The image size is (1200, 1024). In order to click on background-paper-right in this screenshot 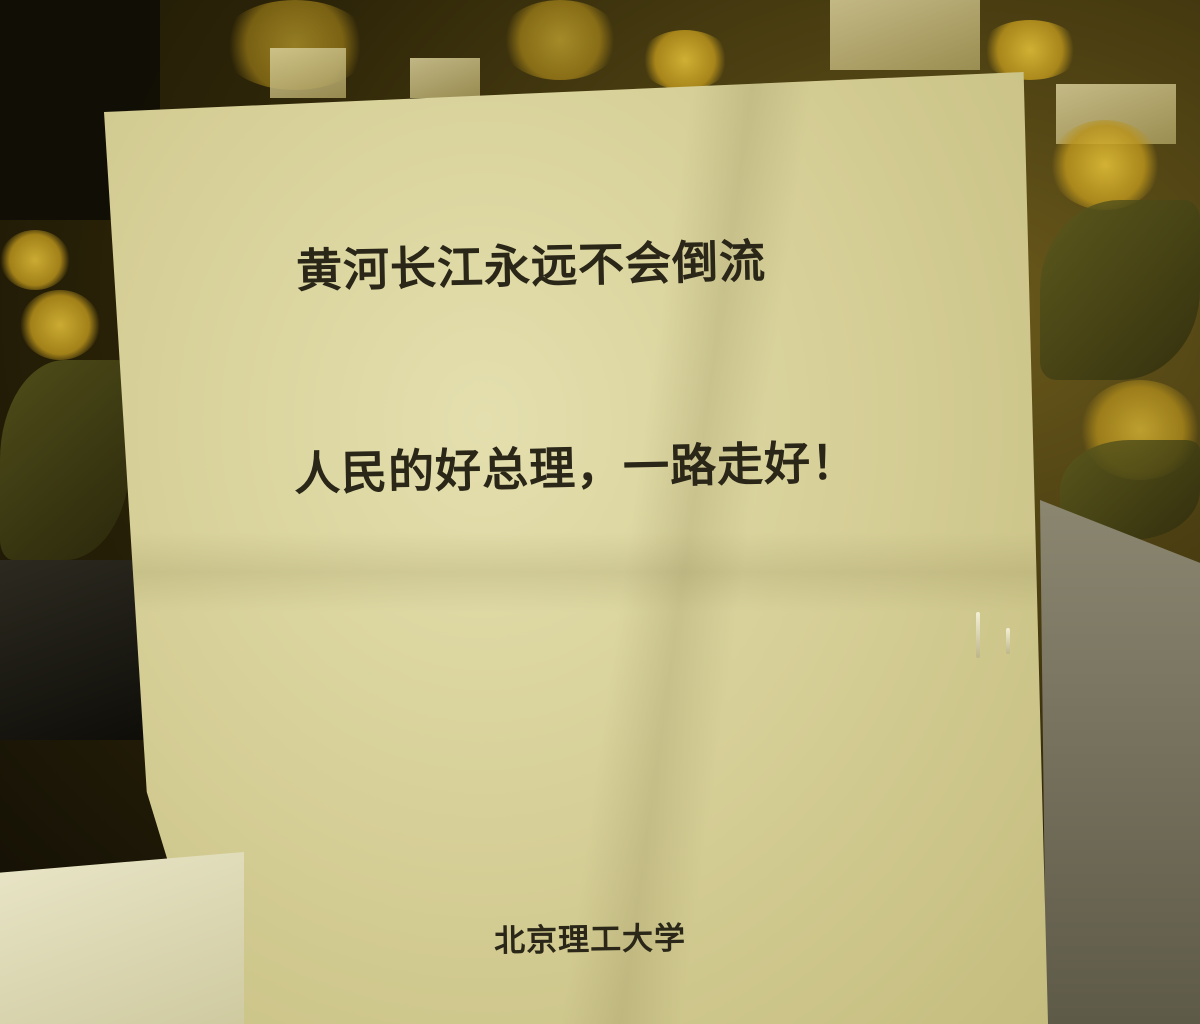, I will do `click(1120, 762)`.